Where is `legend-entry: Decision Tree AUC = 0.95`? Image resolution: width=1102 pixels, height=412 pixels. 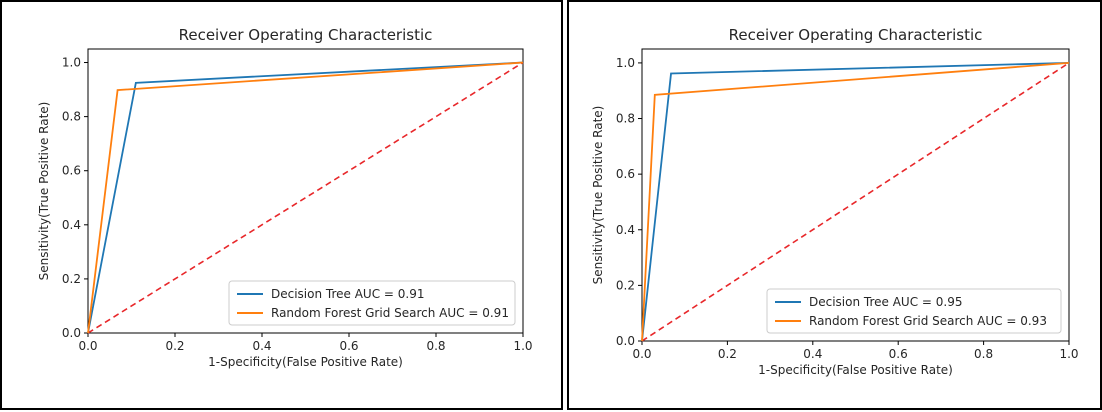 legend-entry: Decision Tree AUC = 0.95 is located at coordinates (886, 302).